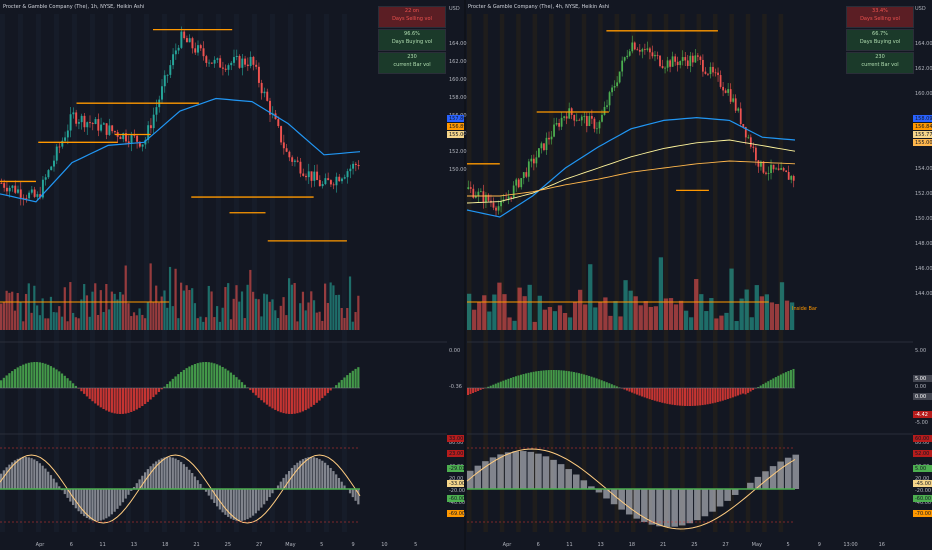 This screenshot has height=550, width=932. What do you see at coordinates (631, 167) in the screenshot?
I see `moving-average-line` at bounding box center [631, 167].